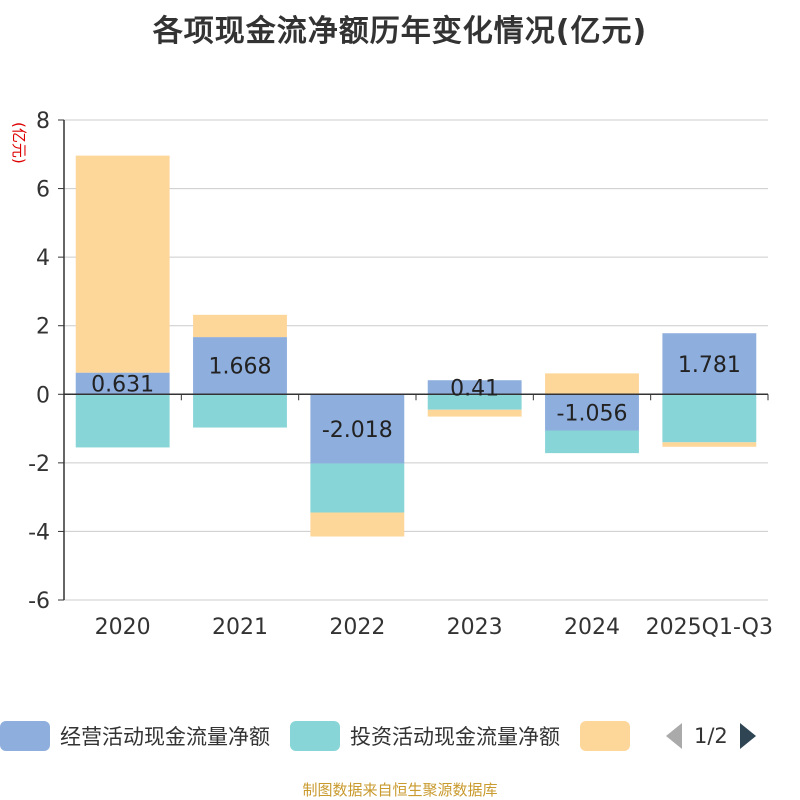 Image resolution: width=800 pixels, height=800 pixels. I want to click on y-tick-label: 2, so click(43, 327).